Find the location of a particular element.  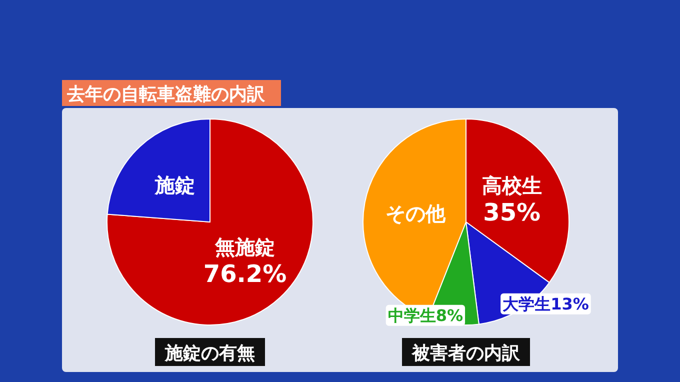

text: 被害者の内訳 is located at coordinates (466, 353).